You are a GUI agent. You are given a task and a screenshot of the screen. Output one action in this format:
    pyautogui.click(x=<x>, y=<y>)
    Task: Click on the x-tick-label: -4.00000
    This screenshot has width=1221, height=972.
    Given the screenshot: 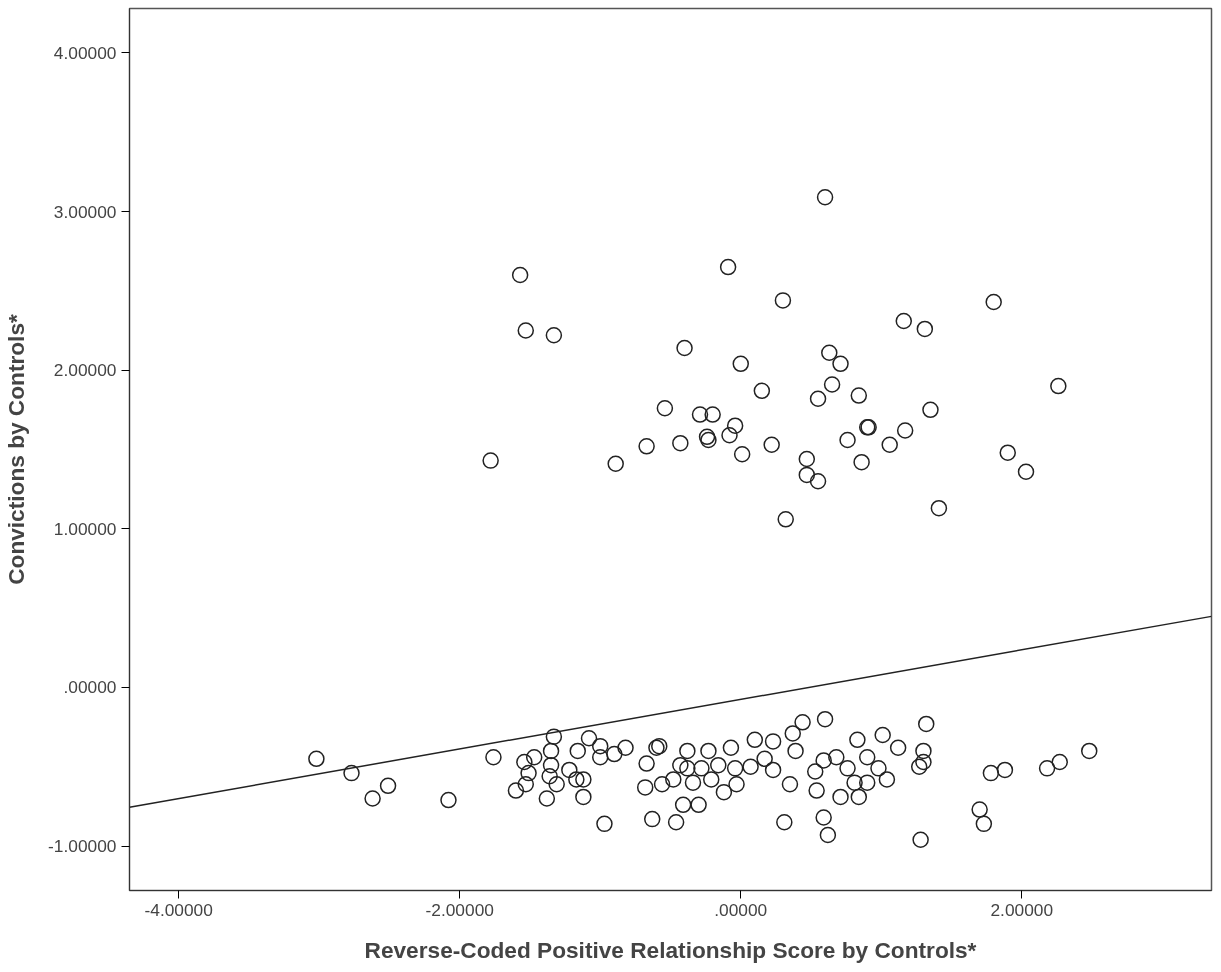 What is the action you would take?
    pyautogui.click(x=178, y=909)
    